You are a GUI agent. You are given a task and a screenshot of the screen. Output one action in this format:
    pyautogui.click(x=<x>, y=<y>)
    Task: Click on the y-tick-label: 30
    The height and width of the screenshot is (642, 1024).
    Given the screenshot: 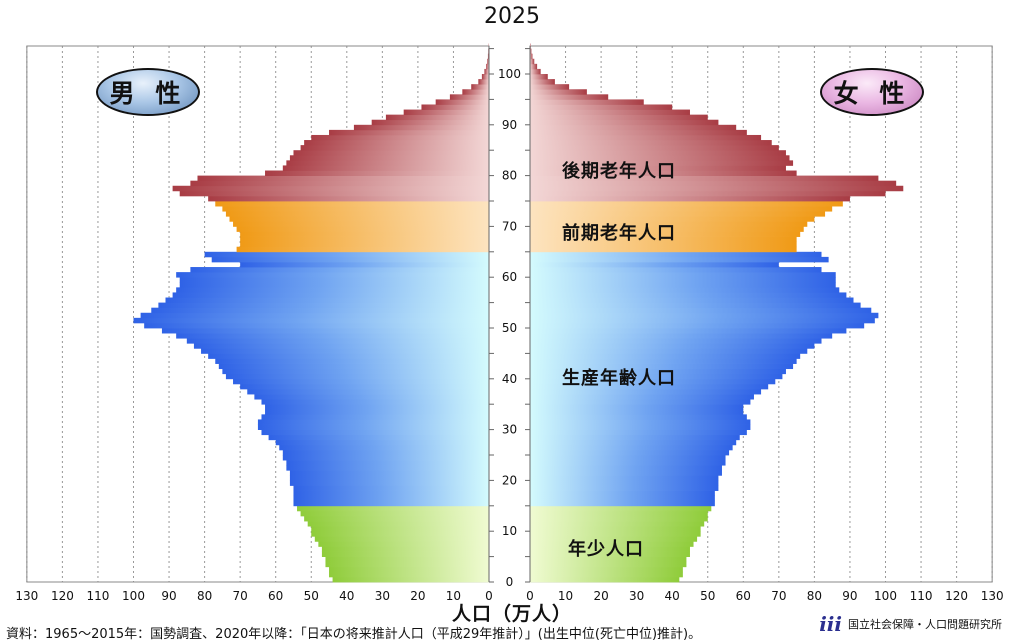 What is the action you would take?
    pyautogui.click(x=509, y=430)
    